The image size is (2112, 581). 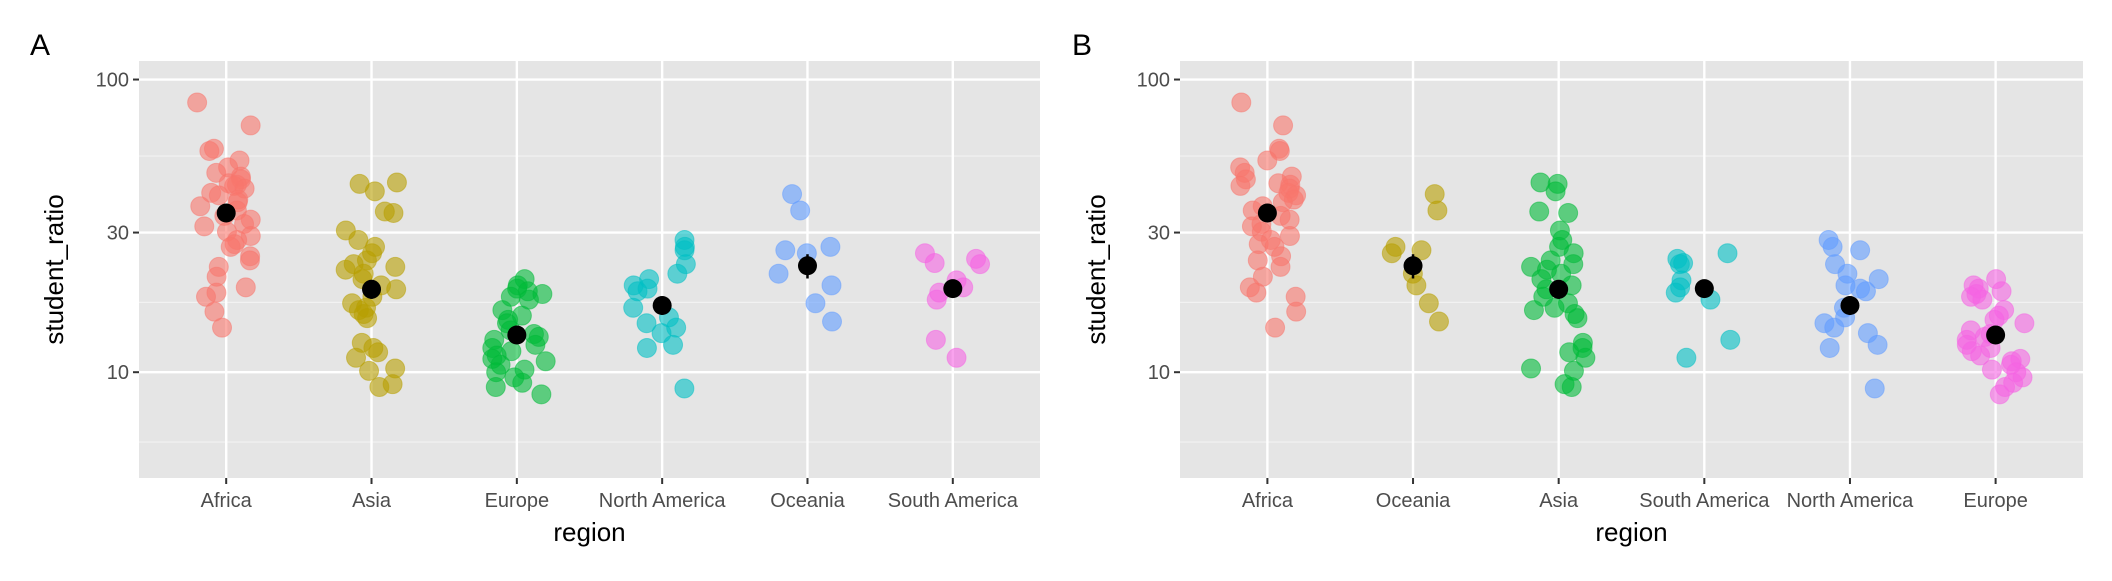 What do you see at coordinates (40, 45) in the screenshot?
I see `panel-label: A` at bounding box center [40, 45].